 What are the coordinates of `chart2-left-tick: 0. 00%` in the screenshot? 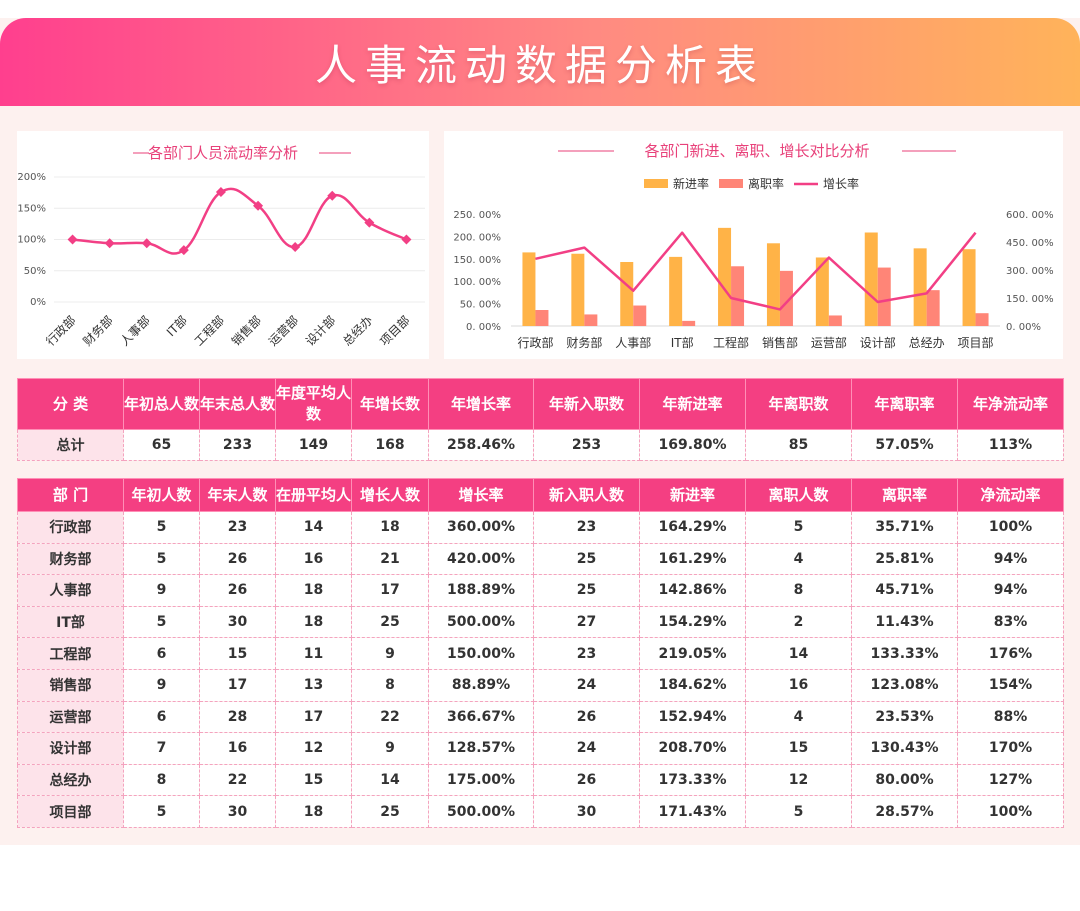 It's located at (483, 327).